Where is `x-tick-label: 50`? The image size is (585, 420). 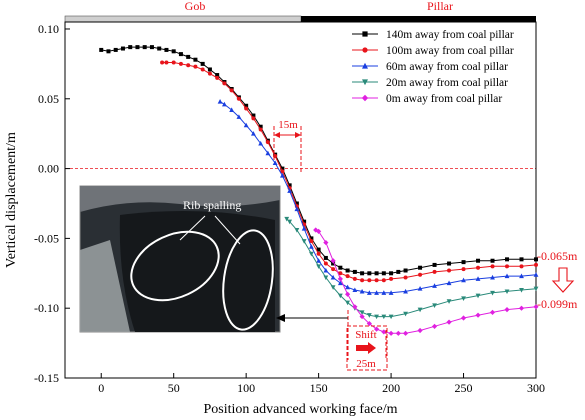 x-tick-label: 50 is located at coordinates (174, 388).